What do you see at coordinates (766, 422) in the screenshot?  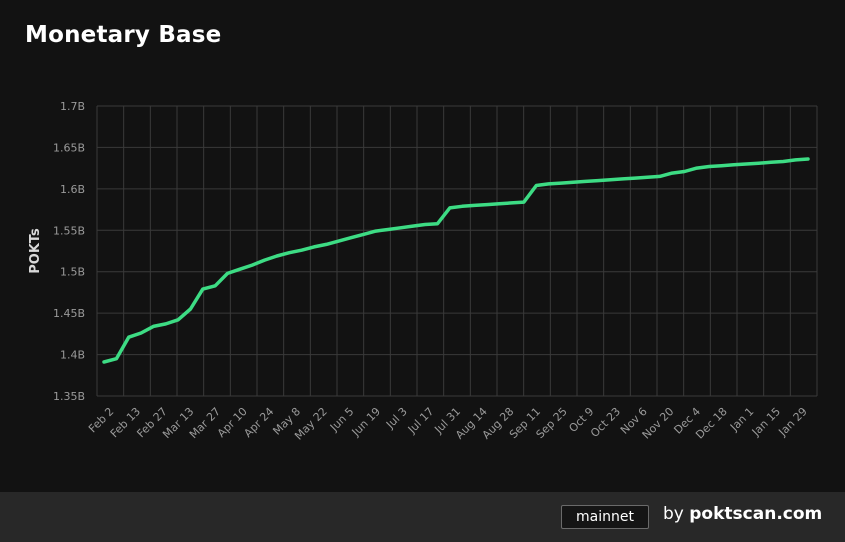 I see `x-tick-label: Jan 15` at bounding box center [766, 422].